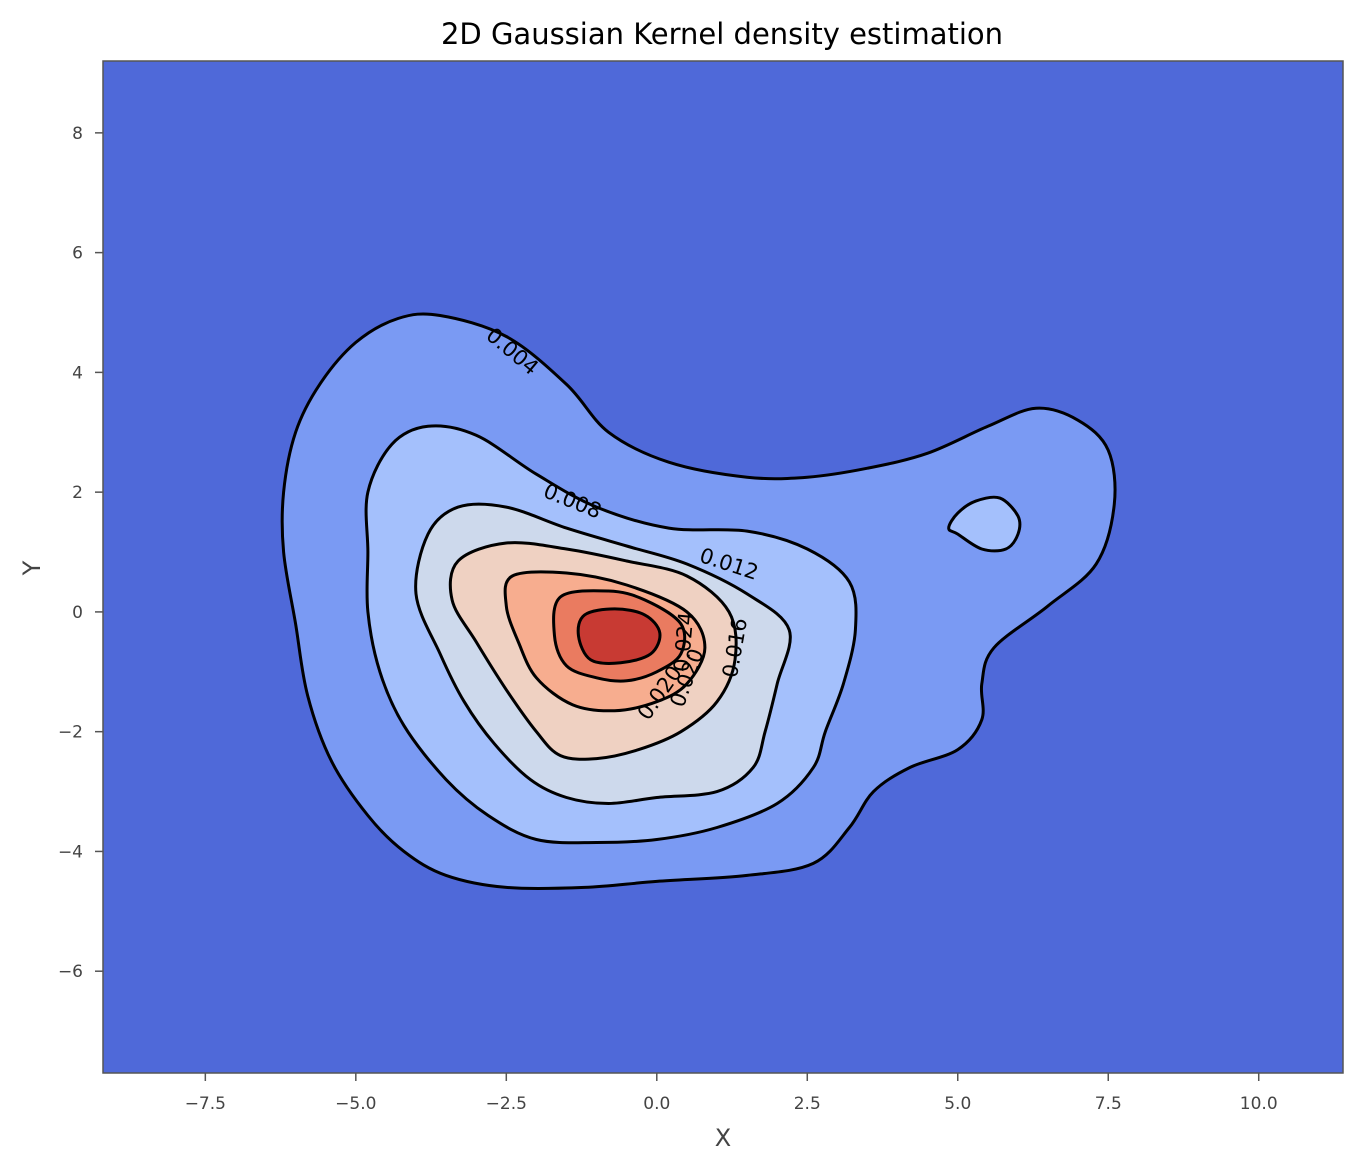 This screenshot has height=1173, width=1362. Describe the element at coordinates (807, 1104) in the screenshot. I see `x-tick-label-4: 2.5` at that location.